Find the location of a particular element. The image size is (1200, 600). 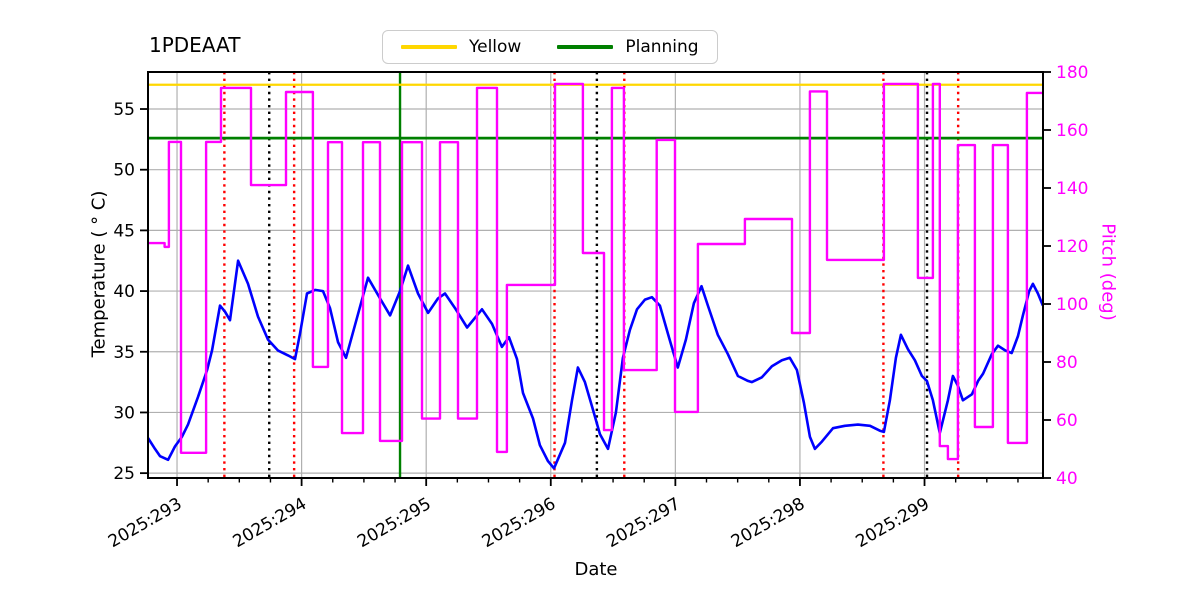

y-right-tick-label: 140 is located at coordinates (1072, 189).